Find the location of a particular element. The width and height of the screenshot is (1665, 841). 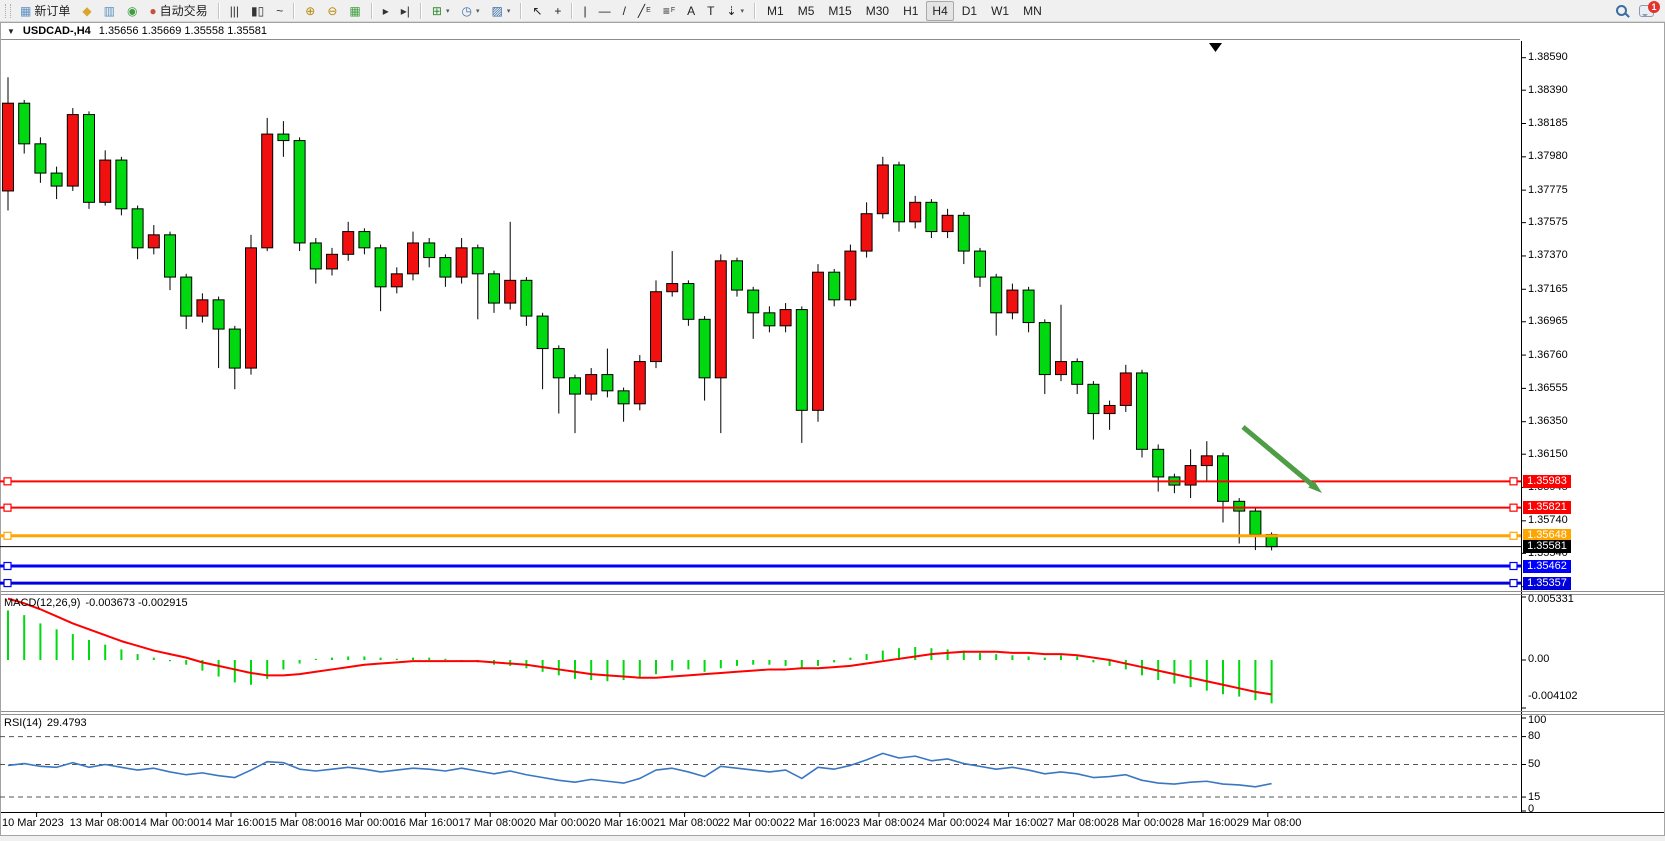

timeframe-m15: M15 is located at coordinates (839, 11).